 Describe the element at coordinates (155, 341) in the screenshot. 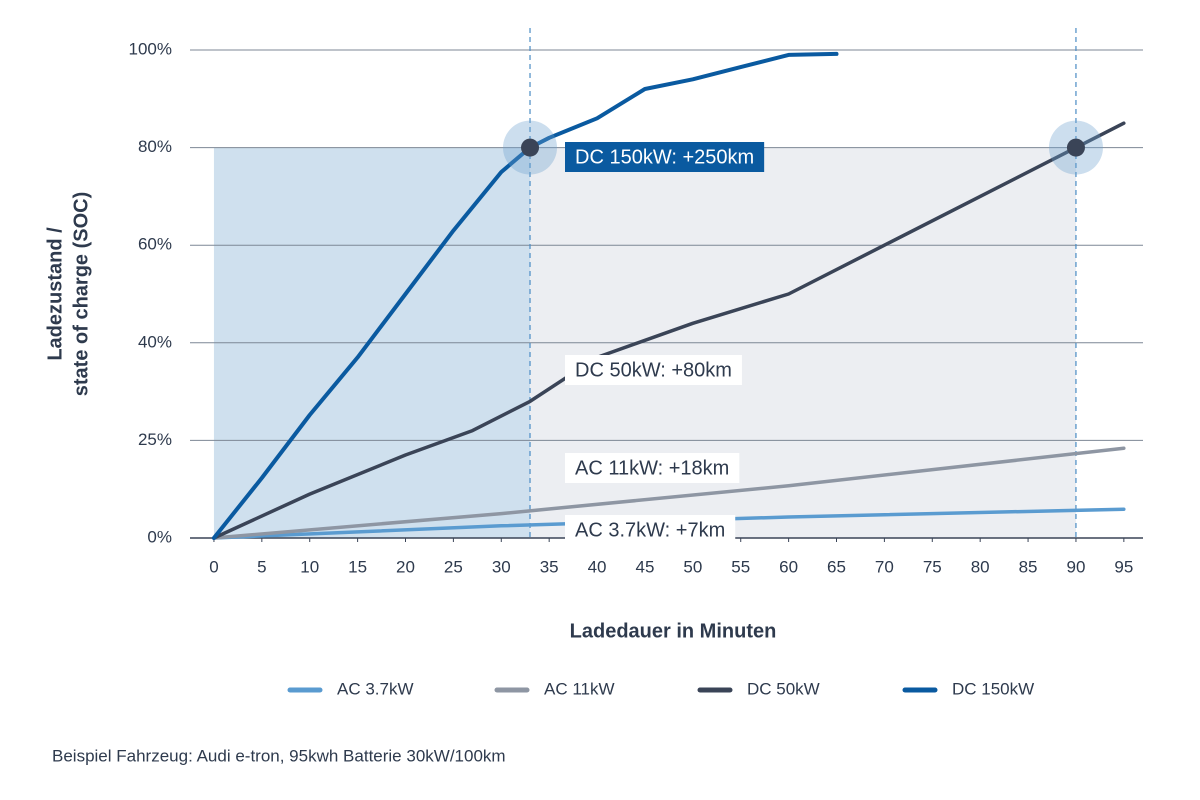

I see `y-tick-label: 40%` at that location.